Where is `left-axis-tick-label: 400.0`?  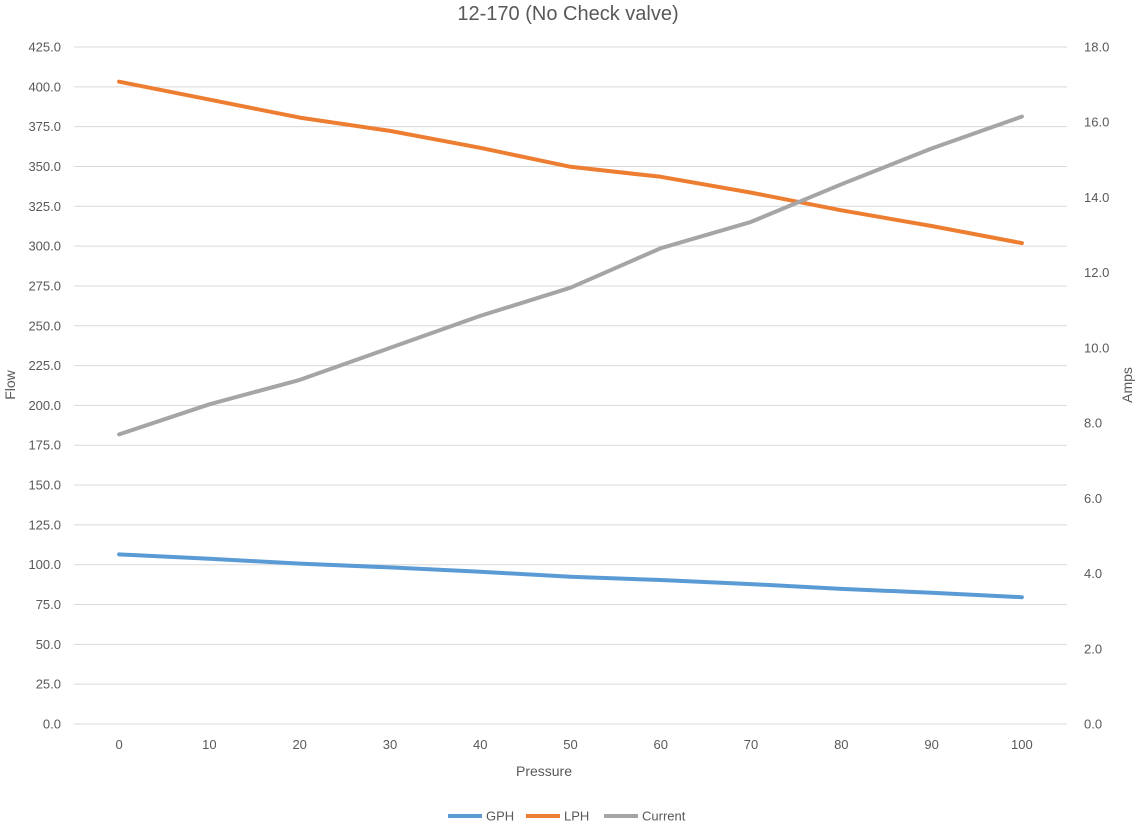
left-axis-tick-label: 400.0 is located at coordinates (44, 86).